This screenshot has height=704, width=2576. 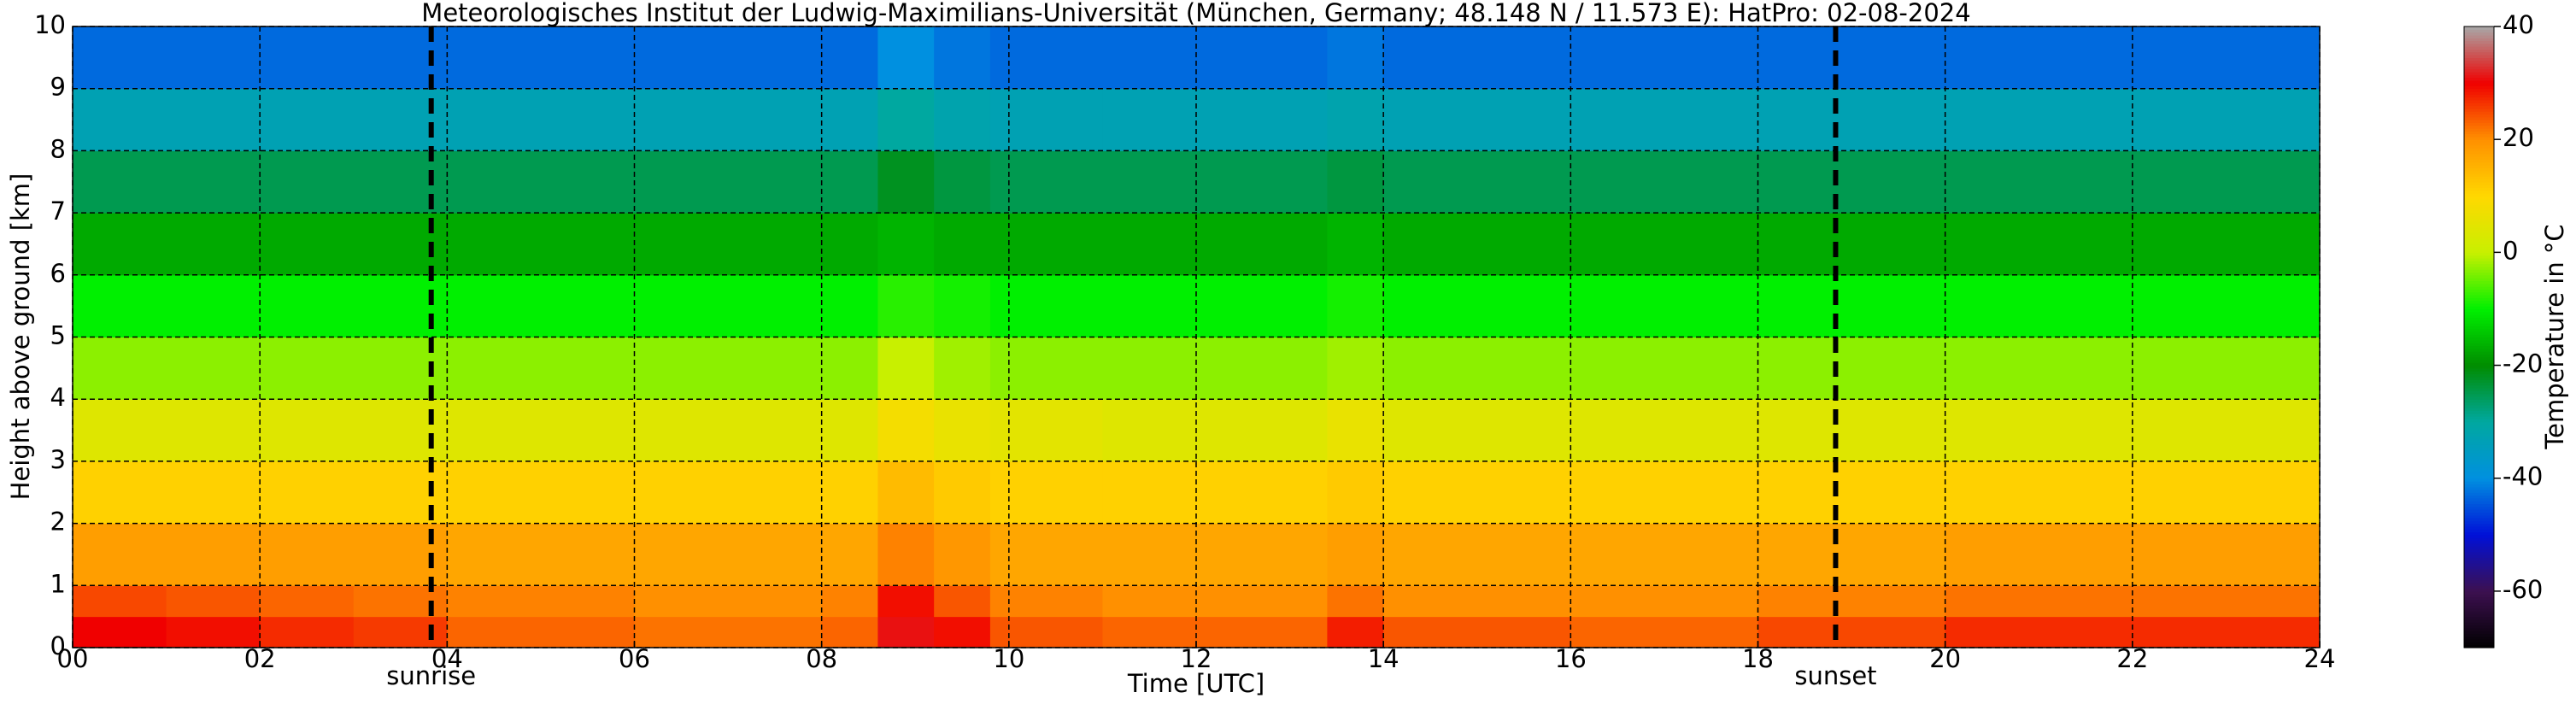 What do you see at coordinates (2523, 476) in the screenshot?
I see `colorbar-tick-label: -40` at bounding box center [2523, 476].